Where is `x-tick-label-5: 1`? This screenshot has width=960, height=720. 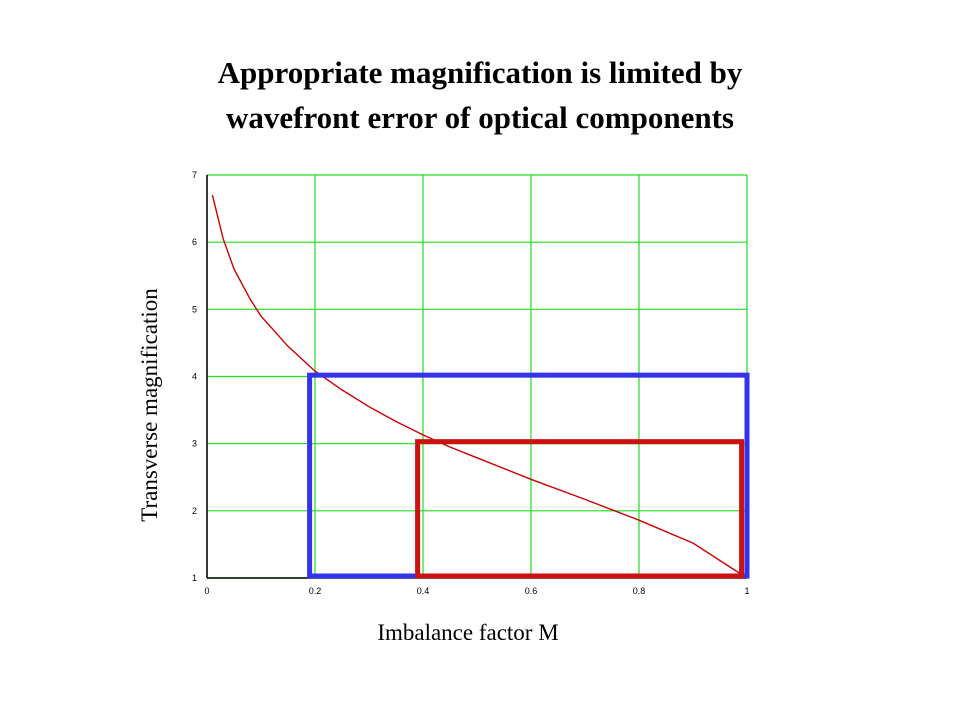 x-tick-label-5: 1 is located at coordinates (746, 591).